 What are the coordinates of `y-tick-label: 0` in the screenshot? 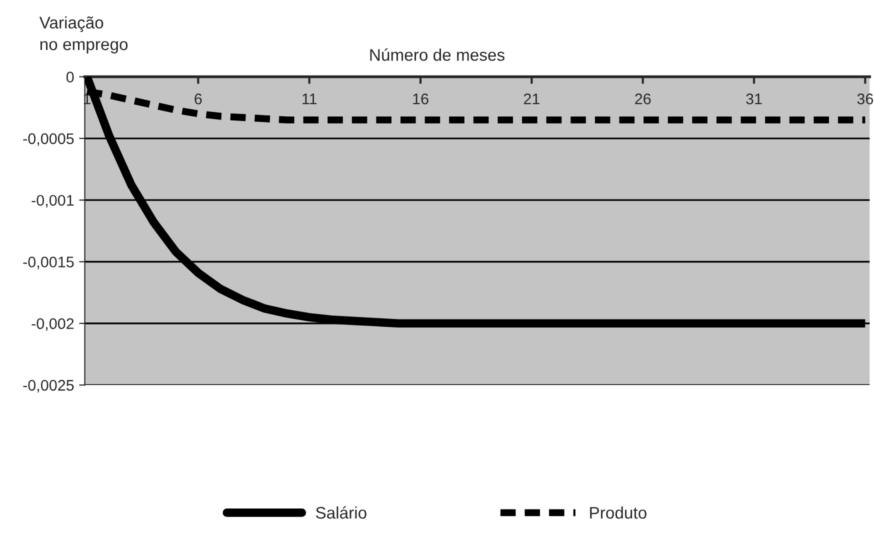 It's located at (70, 77).